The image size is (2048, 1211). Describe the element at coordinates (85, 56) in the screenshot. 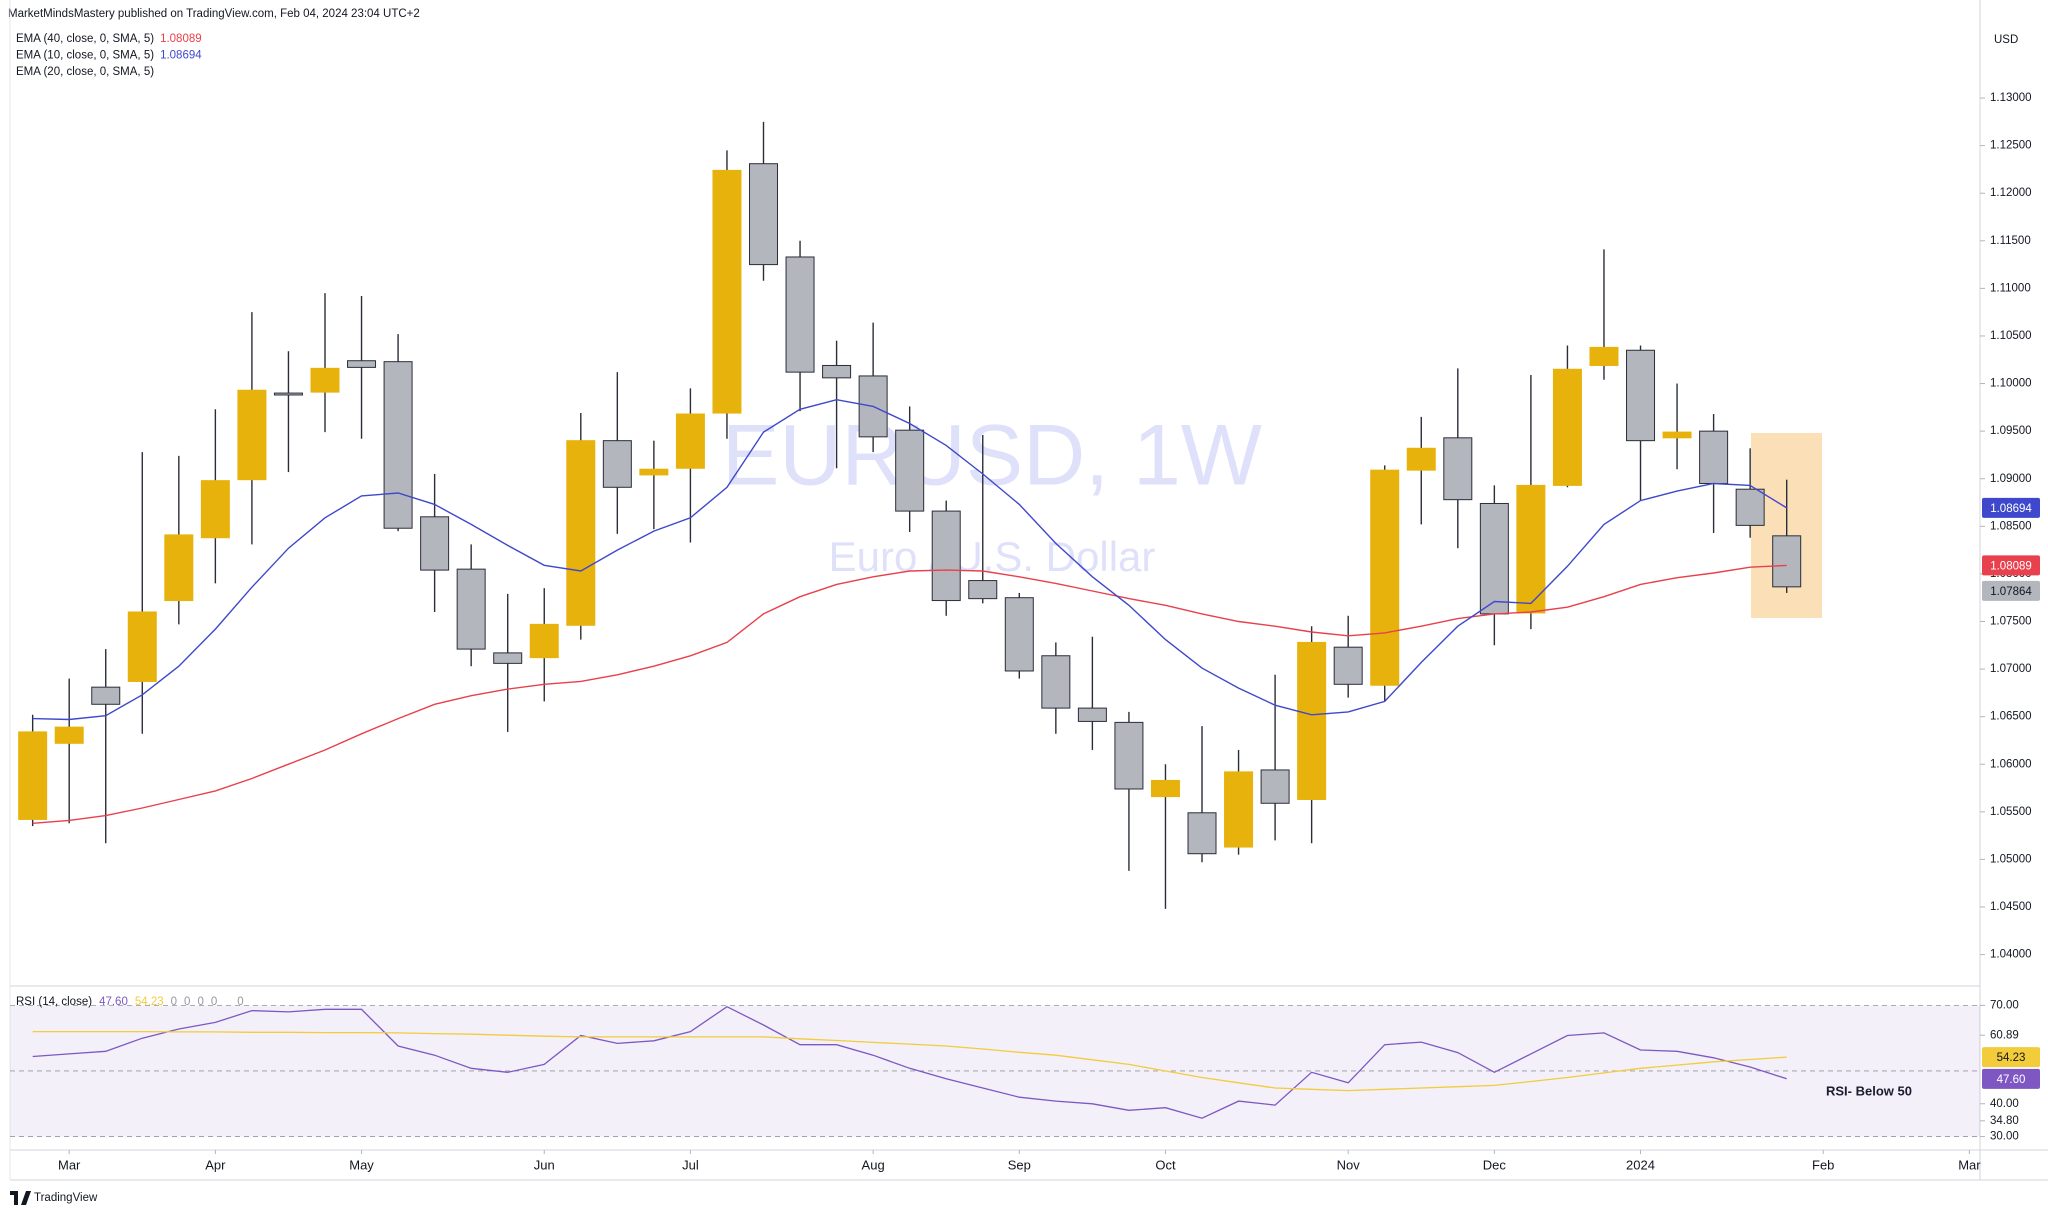

I see `legend-name: EMA (10, close, 0, SMA, 5)` at that location.